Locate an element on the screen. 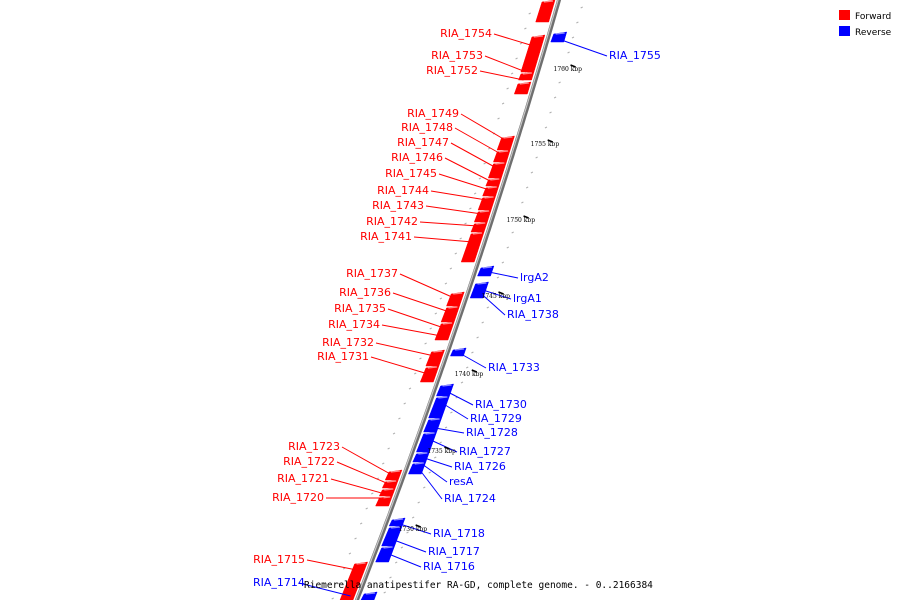 The image size is (900, 600). kbp-label: 1750 kbp is located at coordinates (521, 220).